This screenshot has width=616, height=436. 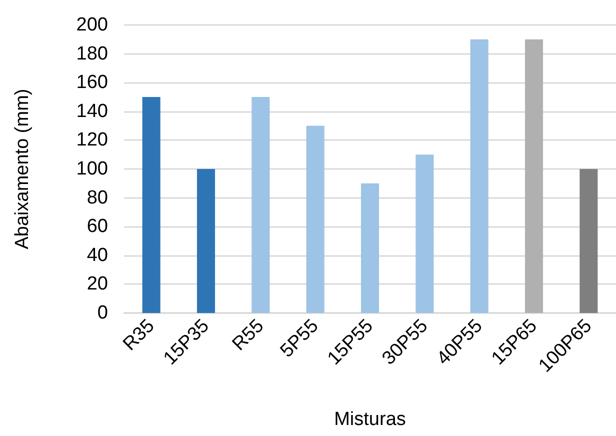 What do you see at coordinates (370, 419) in the screenshot?
I see `x-axis-title: Misturas` at bounding box center [370, 419].